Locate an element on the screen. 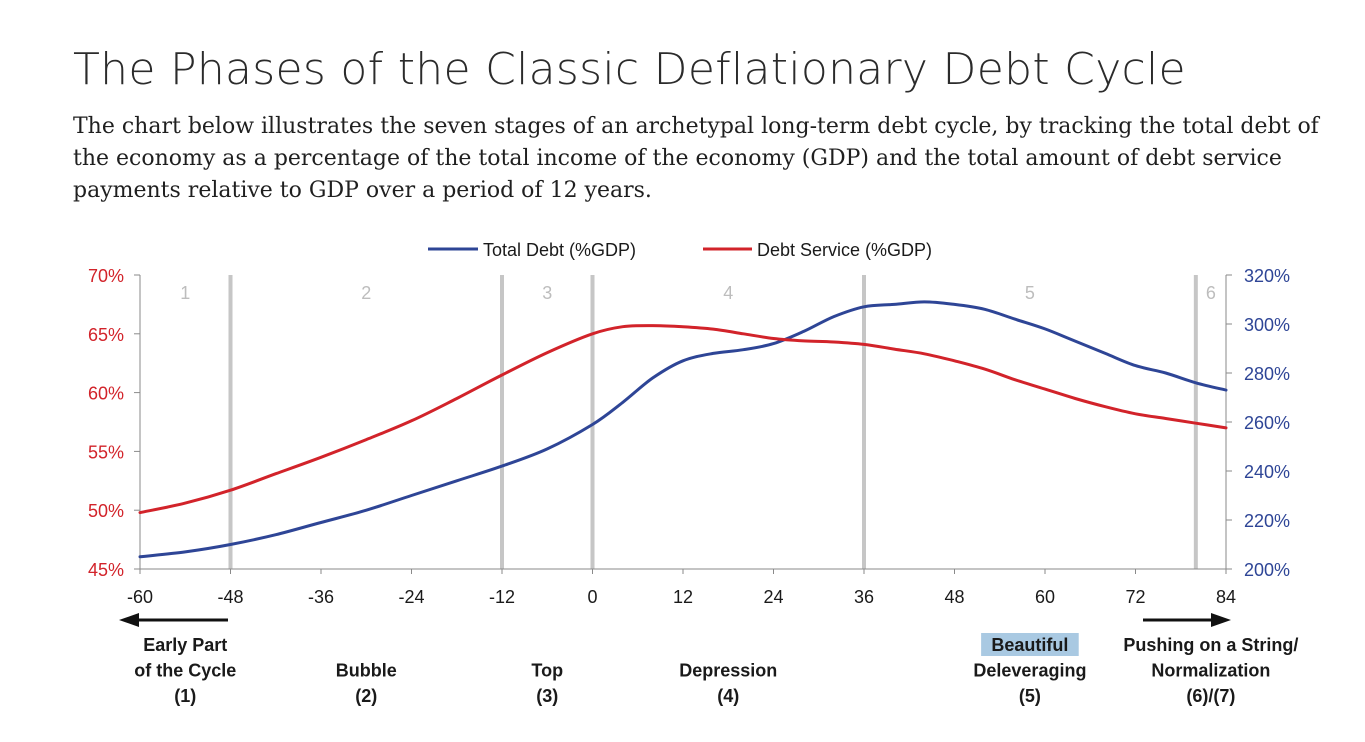 The image size is (1365, 742). y-left-tick-label: 50% is located at coordinates (106, 511).